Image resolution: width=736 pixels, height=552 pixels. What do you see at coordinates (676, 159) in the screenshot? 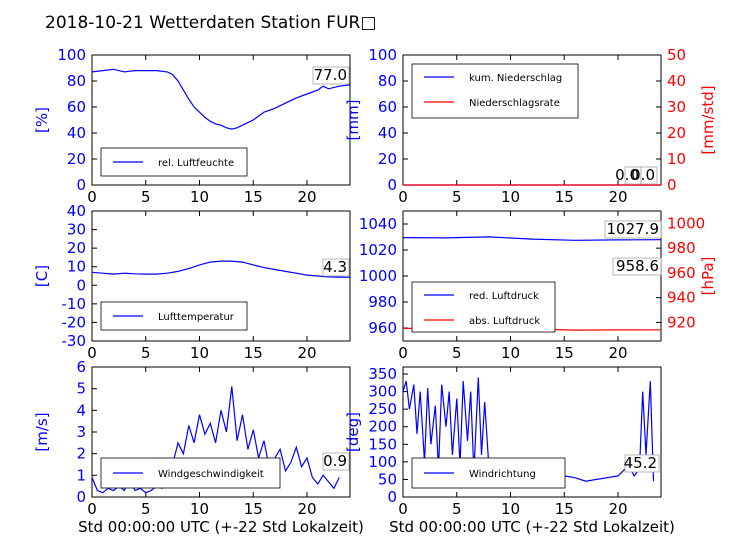
I see `y2-tick-label: 10` at bounding box center [676, 159].